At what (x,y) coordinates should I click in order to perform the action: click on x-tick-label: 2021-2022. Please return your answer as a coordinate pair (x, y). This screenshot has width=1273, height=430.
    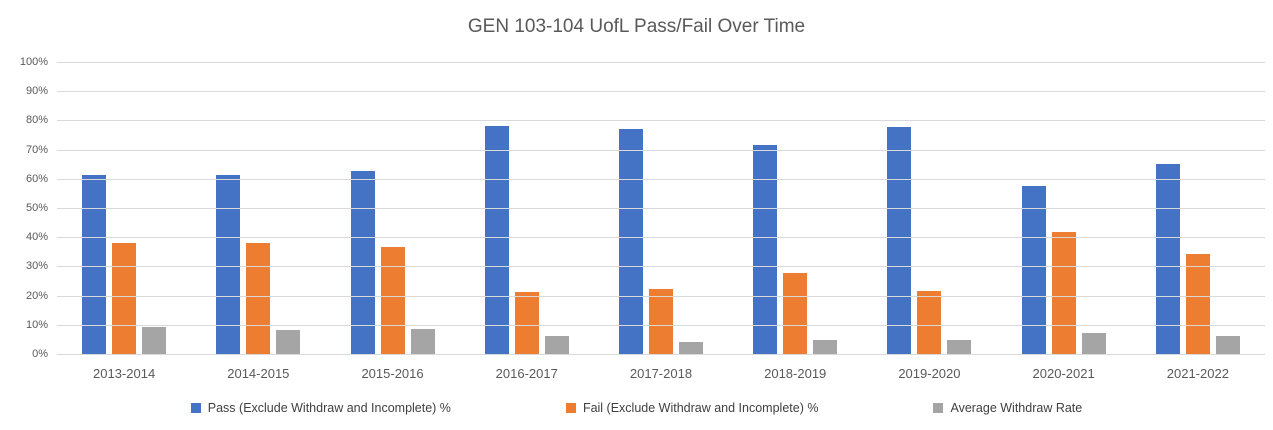
    Looking at the image, I should click on (1197, 373).